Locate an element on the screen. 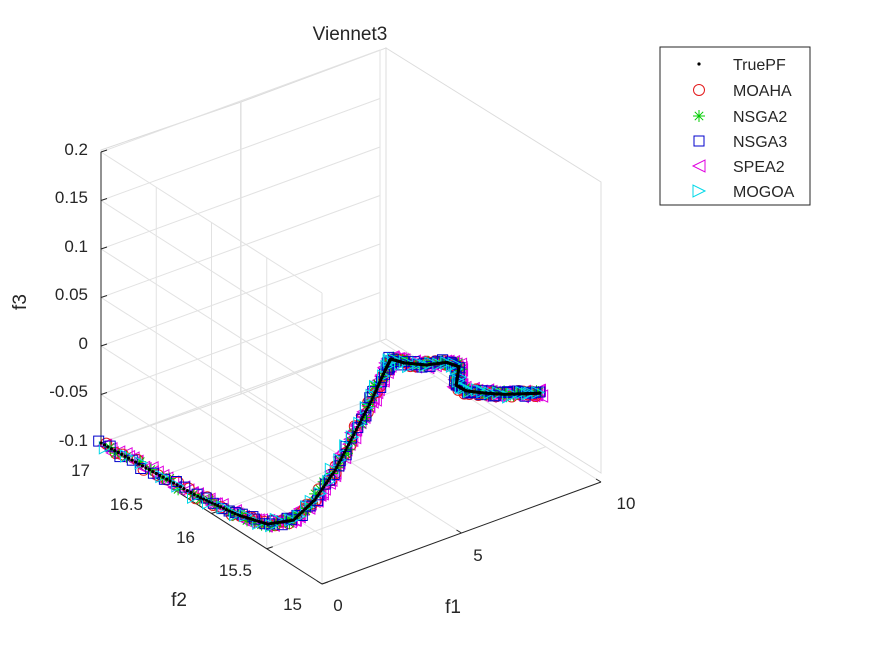 The height and width of the screenshot is (656, 875). legend-marker-dot is located at coordinates (699, 64).